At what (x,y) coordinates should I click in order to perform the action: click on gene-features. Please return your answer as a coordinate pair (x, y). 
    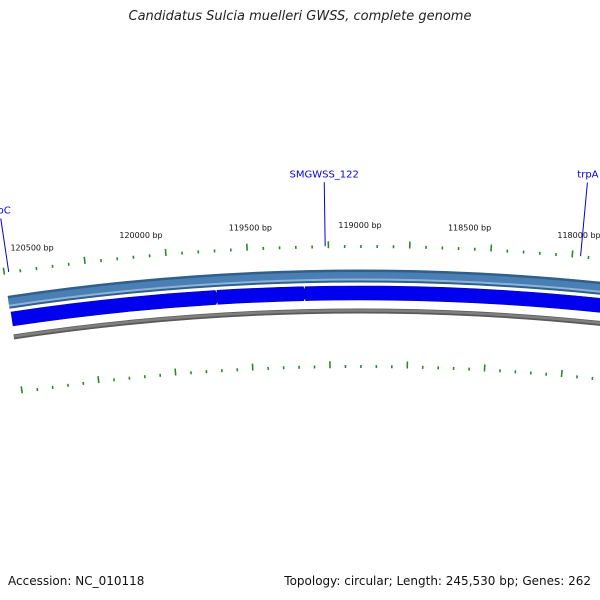
    Looking at the image, I should click on (305, 306).